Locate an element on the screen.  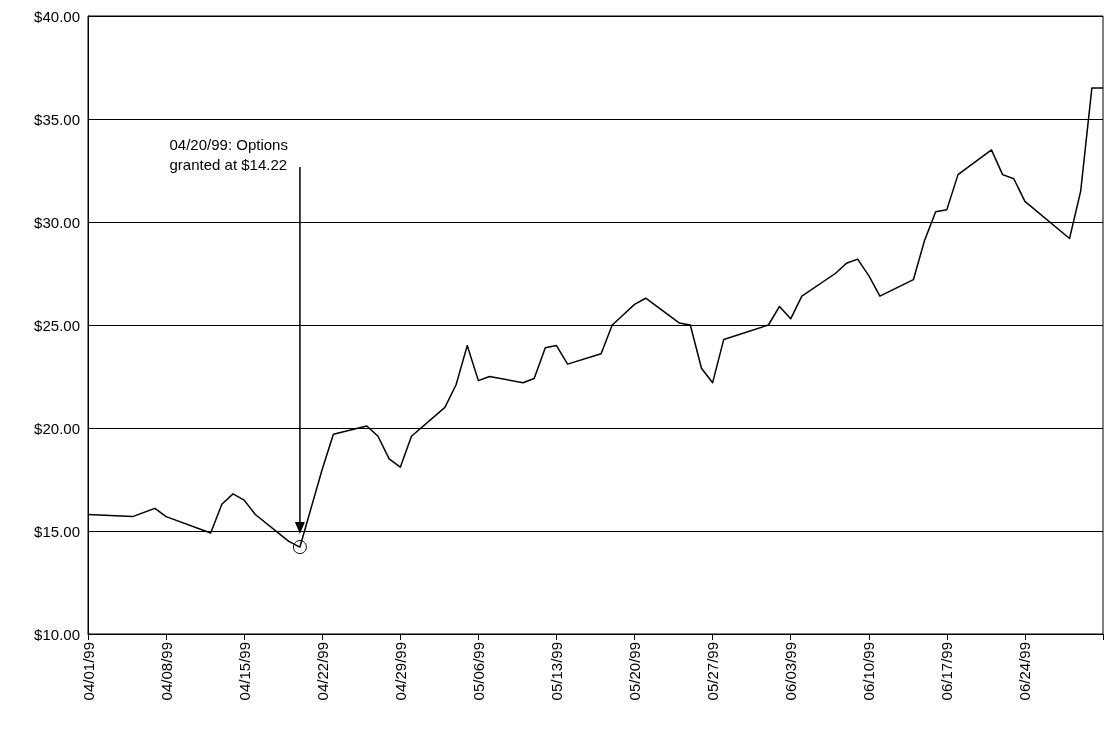
x-tick-label: 06/10/99 is located at coordinates (869, 671).